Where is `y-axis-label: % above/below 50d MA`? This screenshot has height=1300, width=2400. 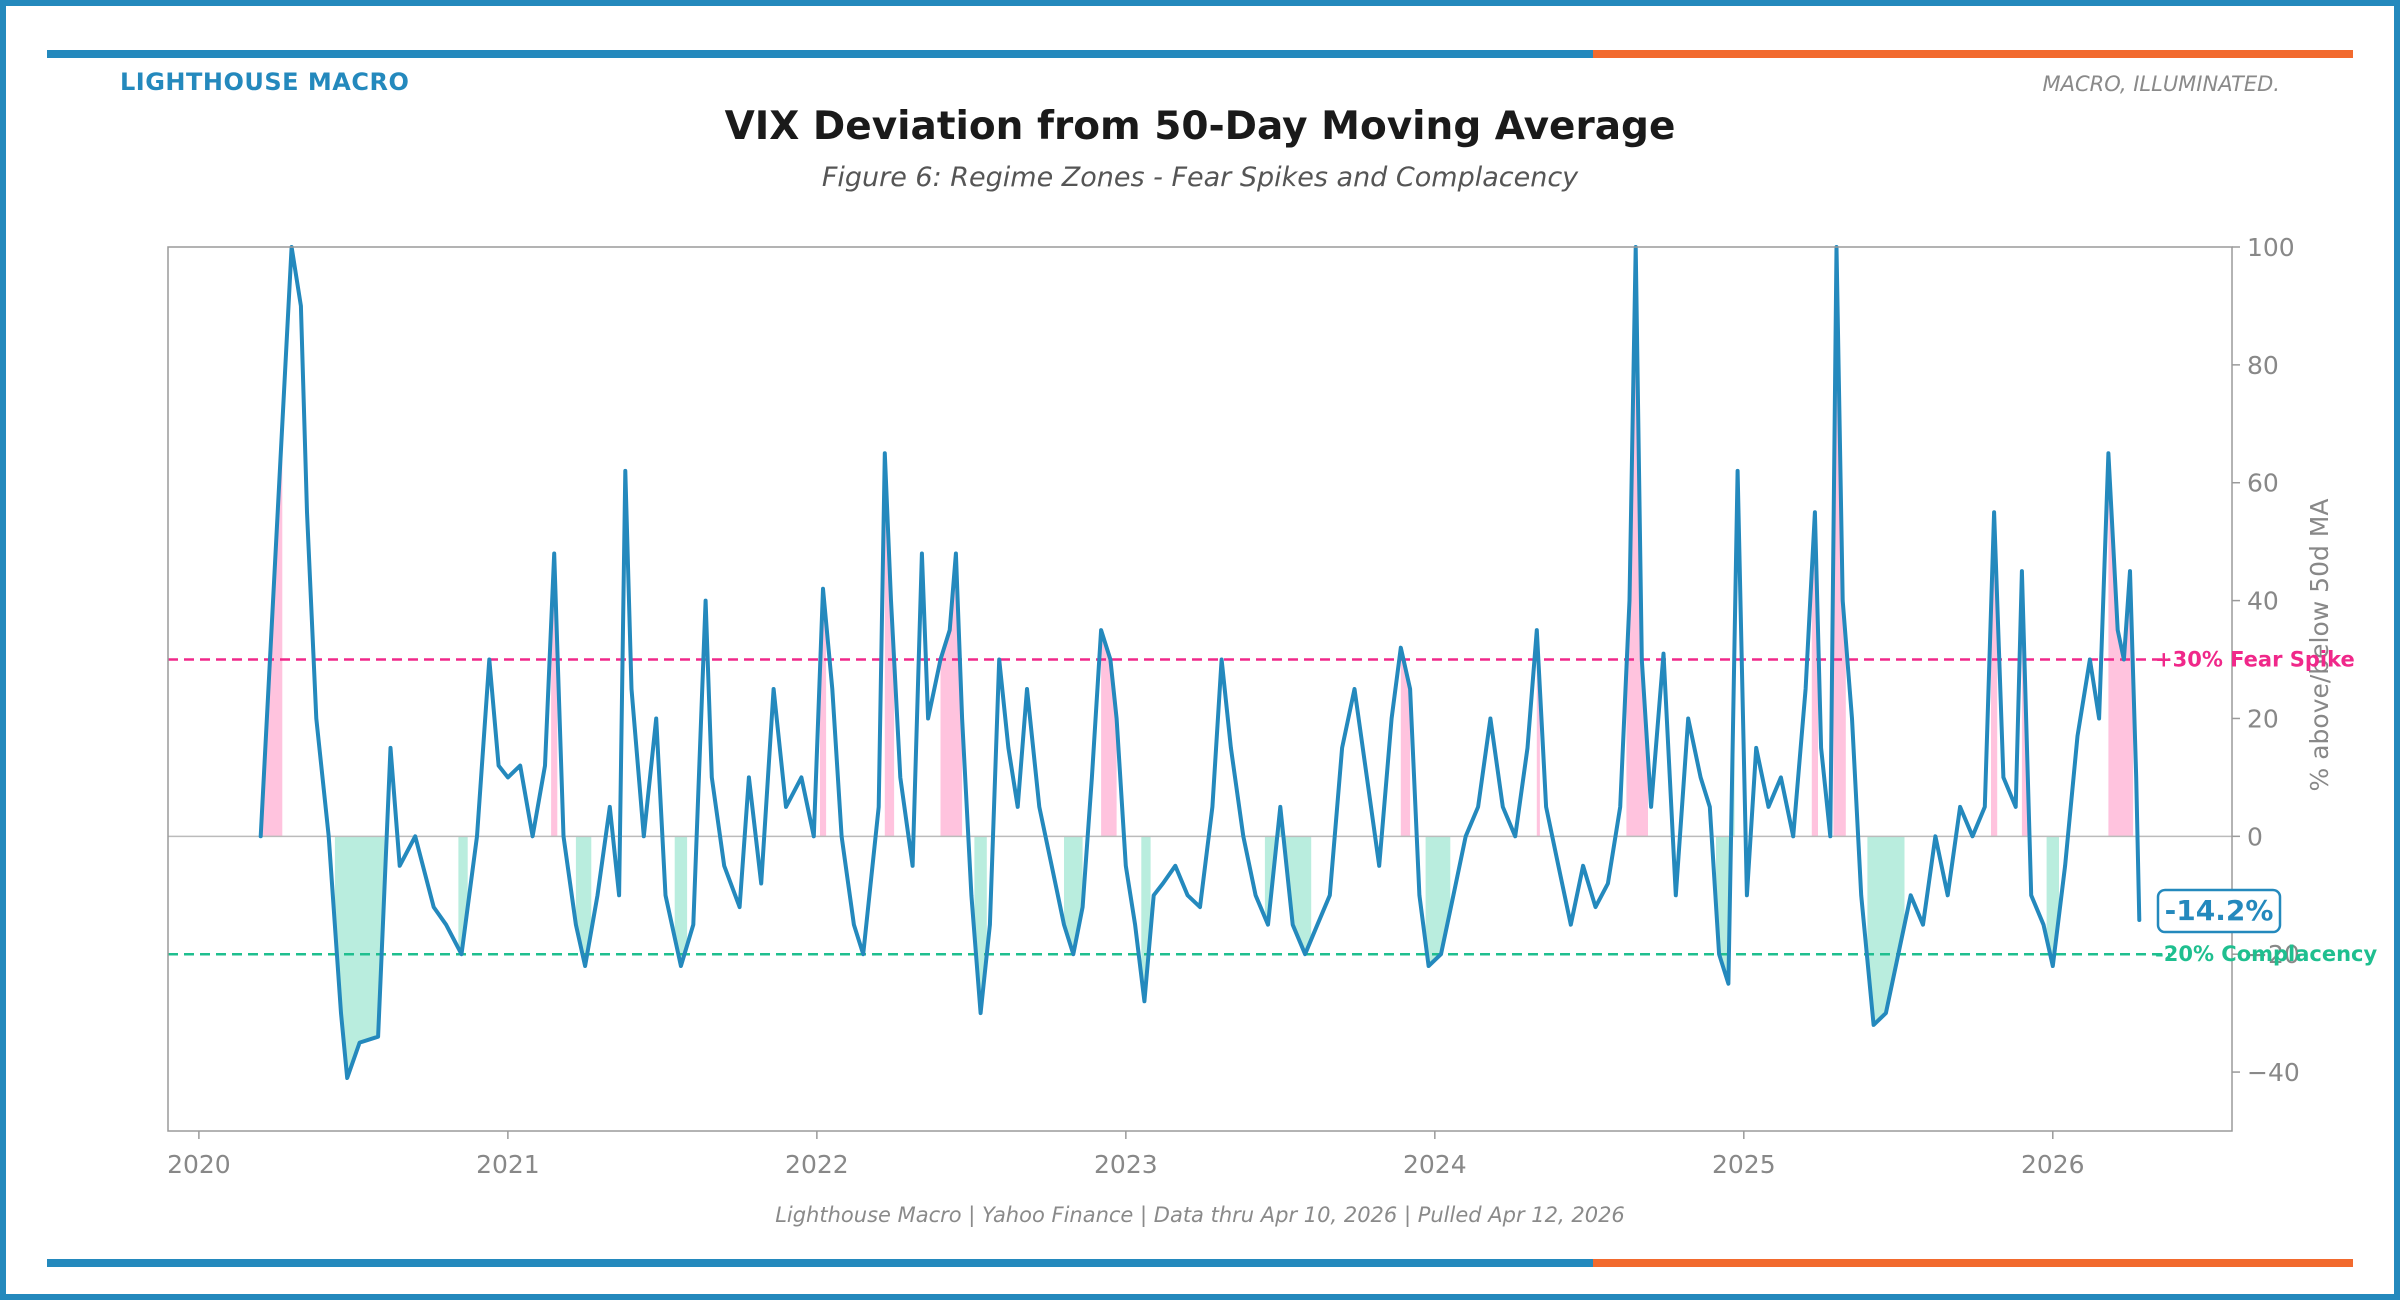
y-axis-label: % above/below 50d MA is located at coordinates (2319, 645).